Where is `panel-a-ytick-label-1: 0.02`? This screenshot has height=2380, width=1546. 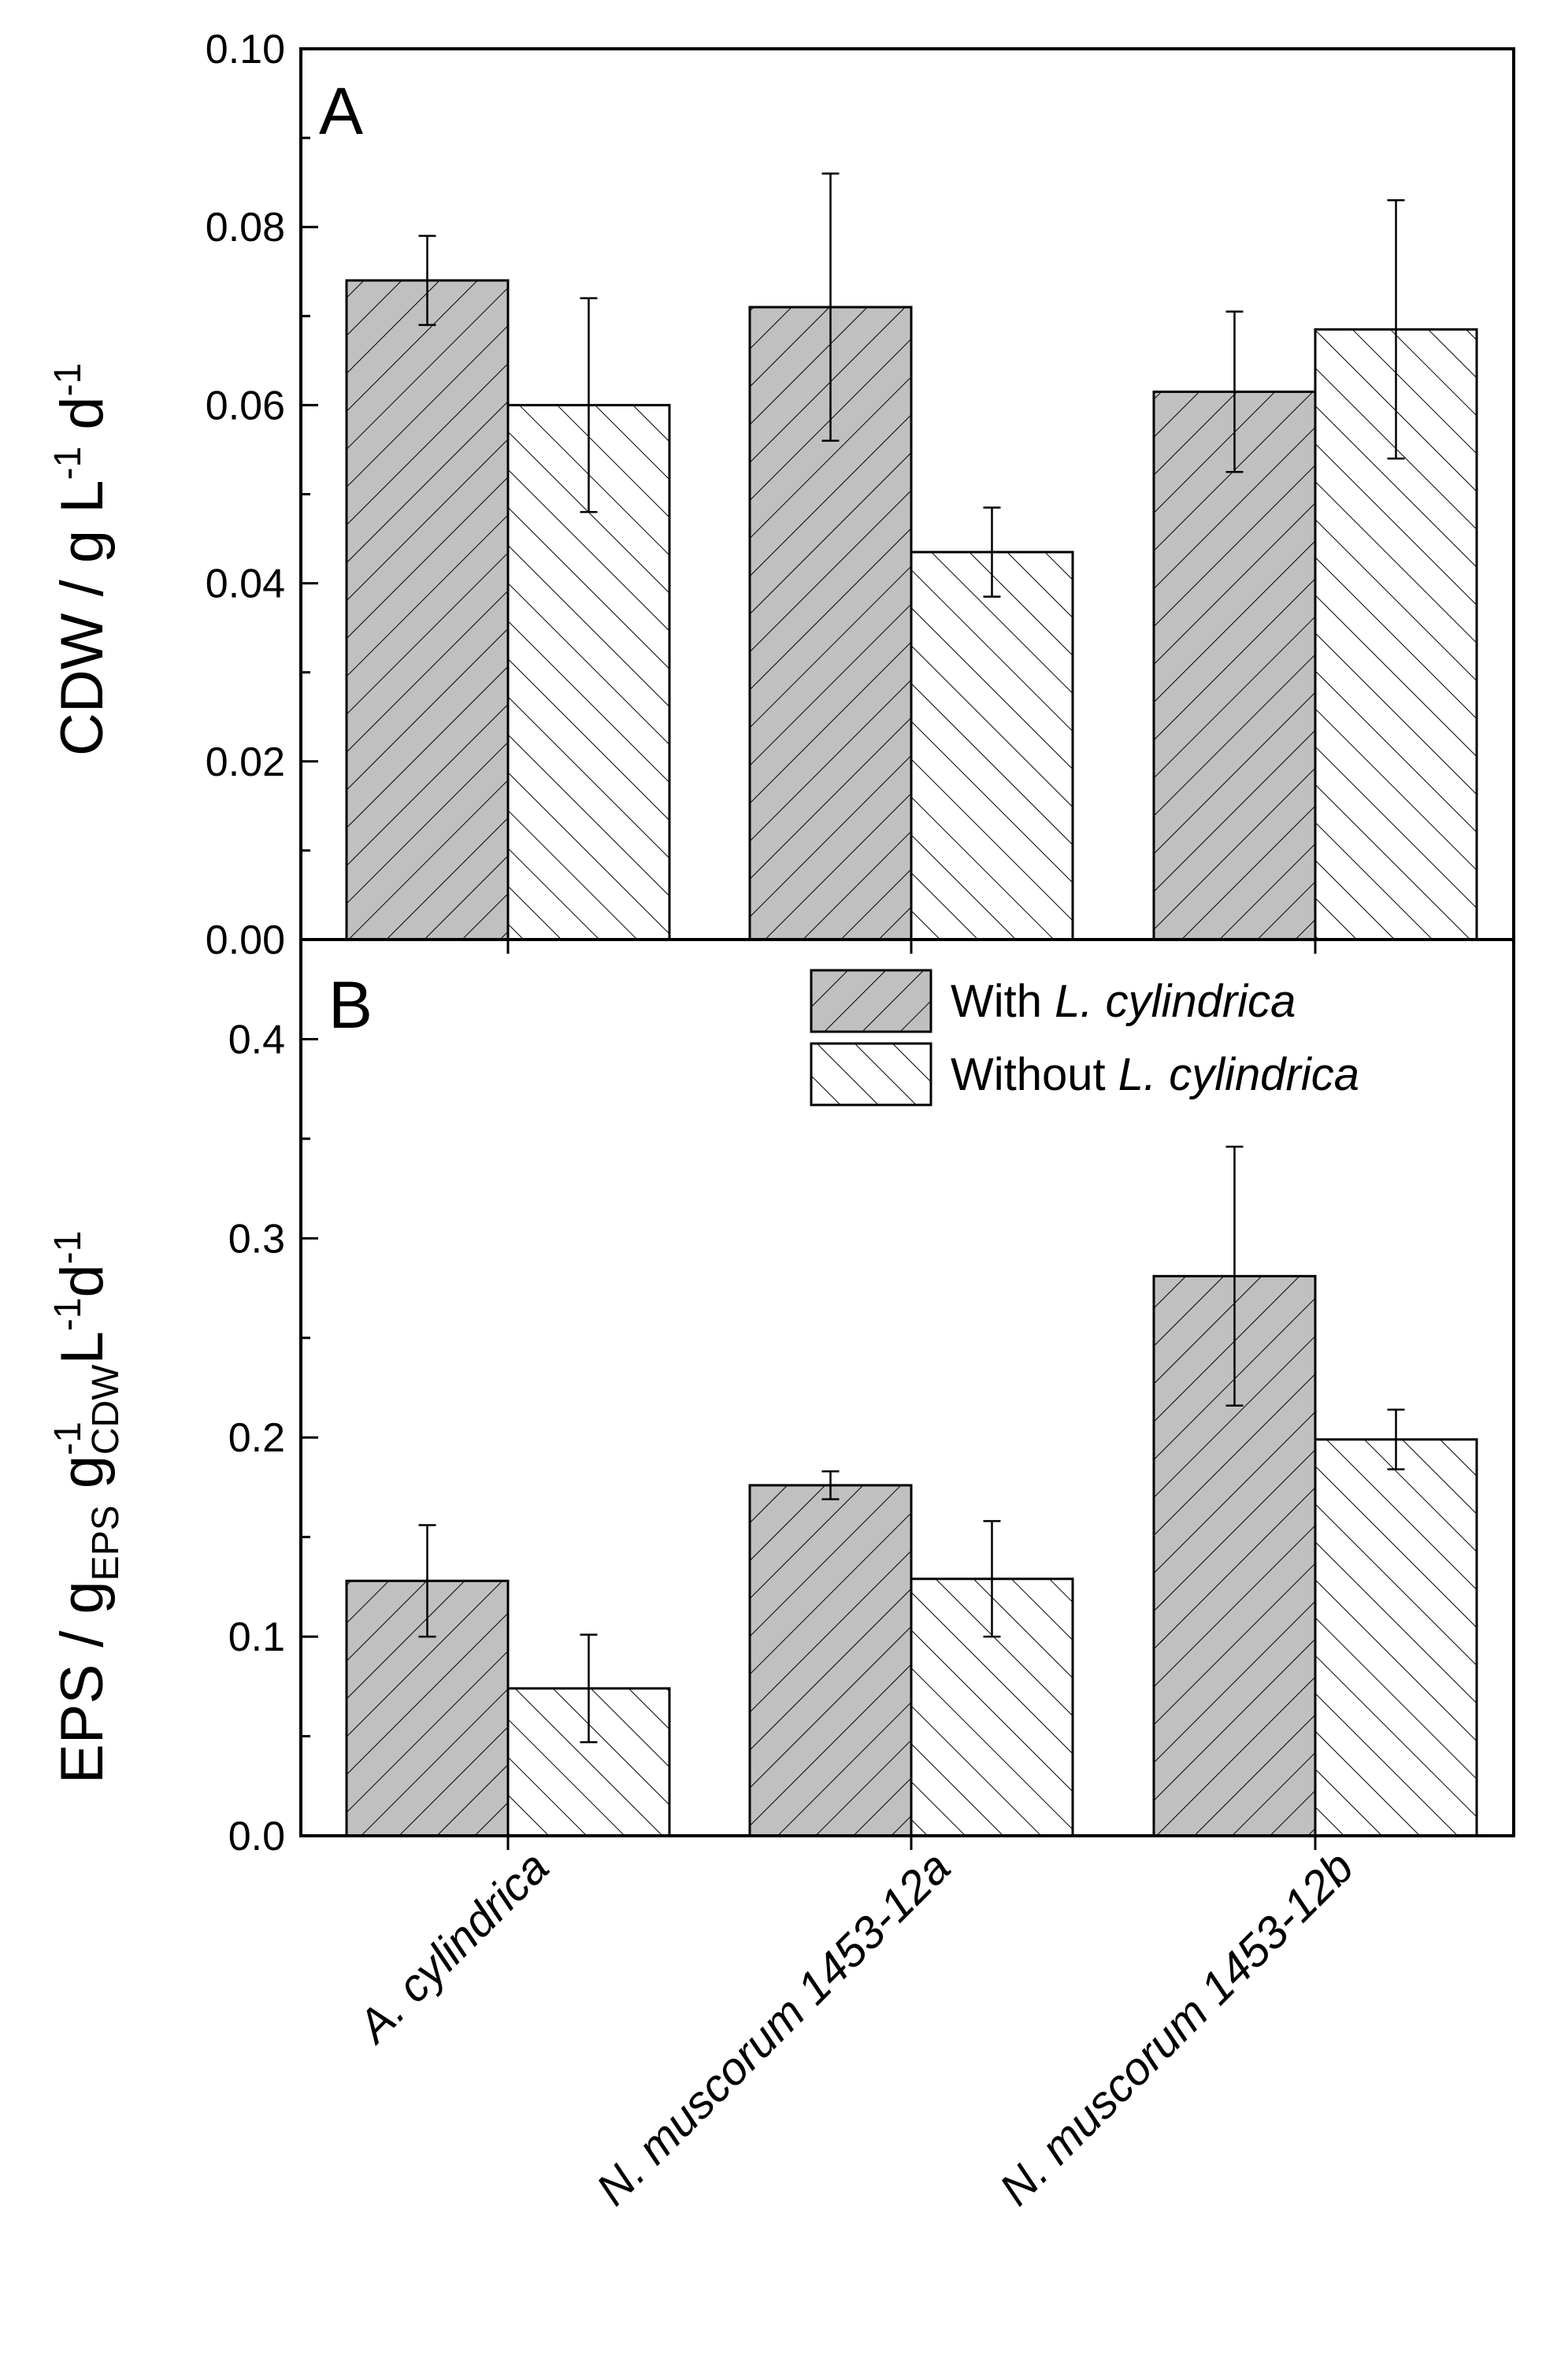
panel-a-ytick-label-1: 0.02 is located at coordinates (246, 762).